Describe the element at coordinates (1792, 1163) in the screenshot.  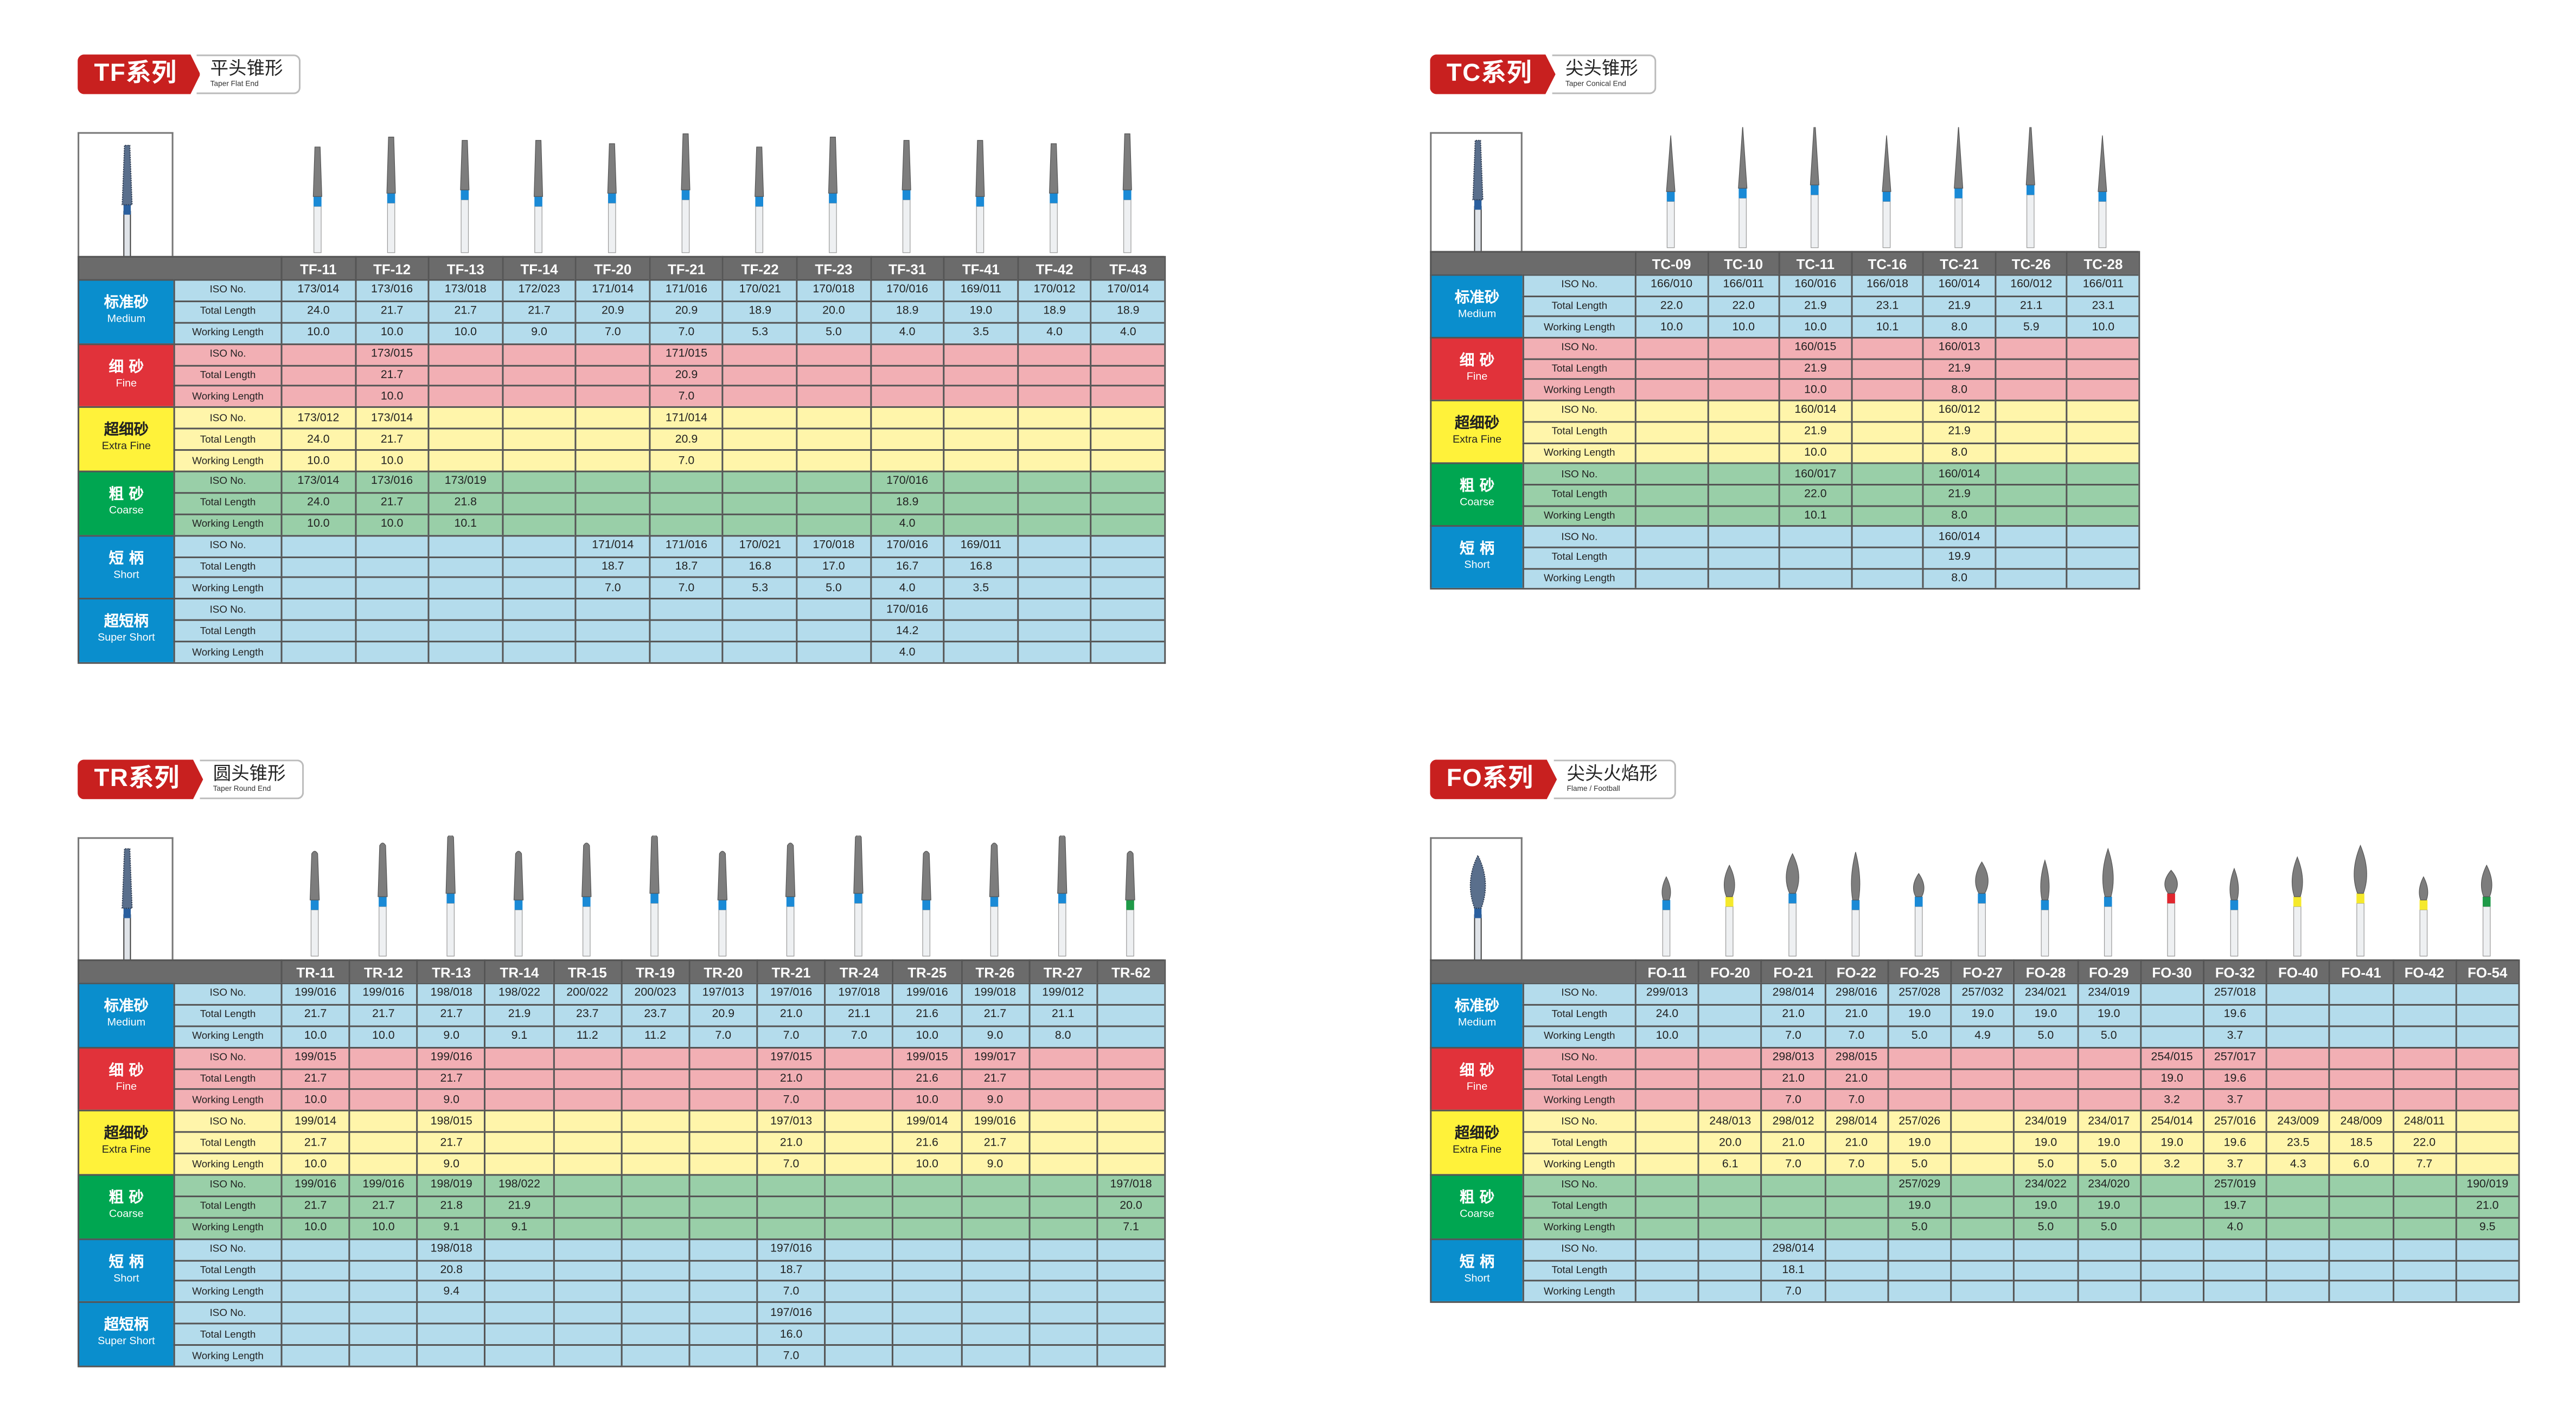
I see `spec-value: 7.0` at that location.